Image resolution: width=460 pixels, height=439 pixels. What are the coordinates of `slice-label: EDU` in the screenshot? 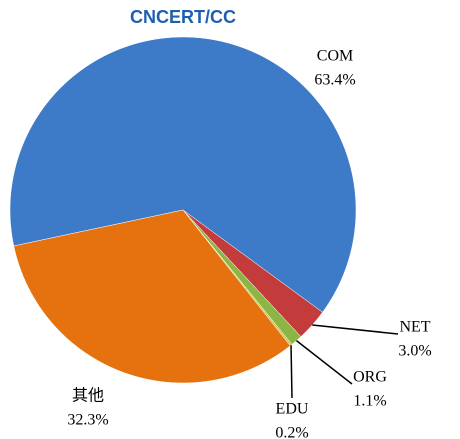 It's located at (292, 409).